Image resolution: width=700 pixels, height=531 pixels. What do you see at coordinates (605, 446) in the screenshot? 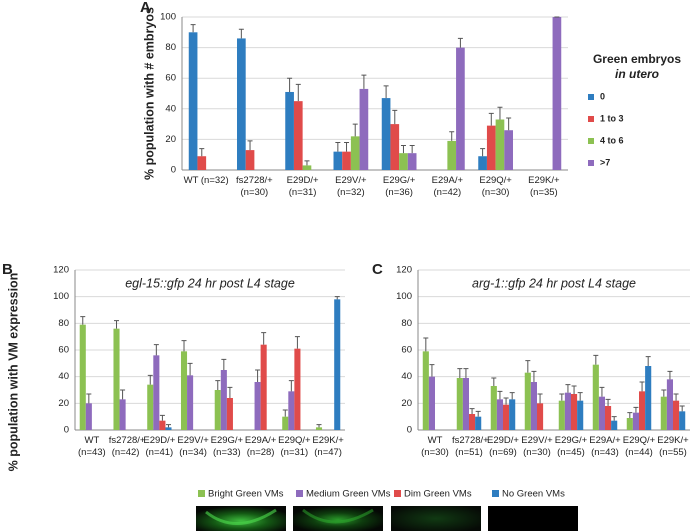
I see `x-tick-label: E29A/+ (n=43)` at bounding box center [605, 446].